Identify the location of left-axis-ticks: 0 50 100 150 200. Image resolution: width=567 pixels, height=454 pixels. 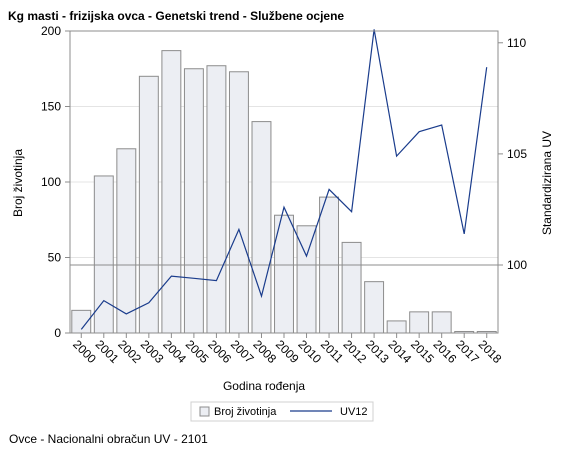
(55, 182).